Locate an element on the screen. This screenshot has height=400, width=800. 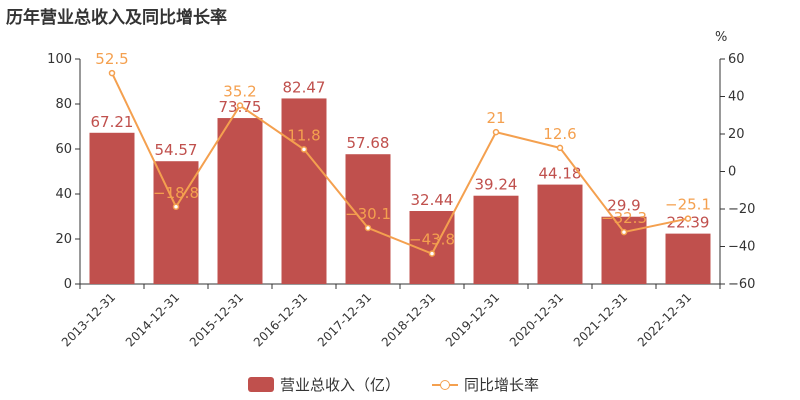
bar-data-label: 29.9 is located at coordinates (623, 206).